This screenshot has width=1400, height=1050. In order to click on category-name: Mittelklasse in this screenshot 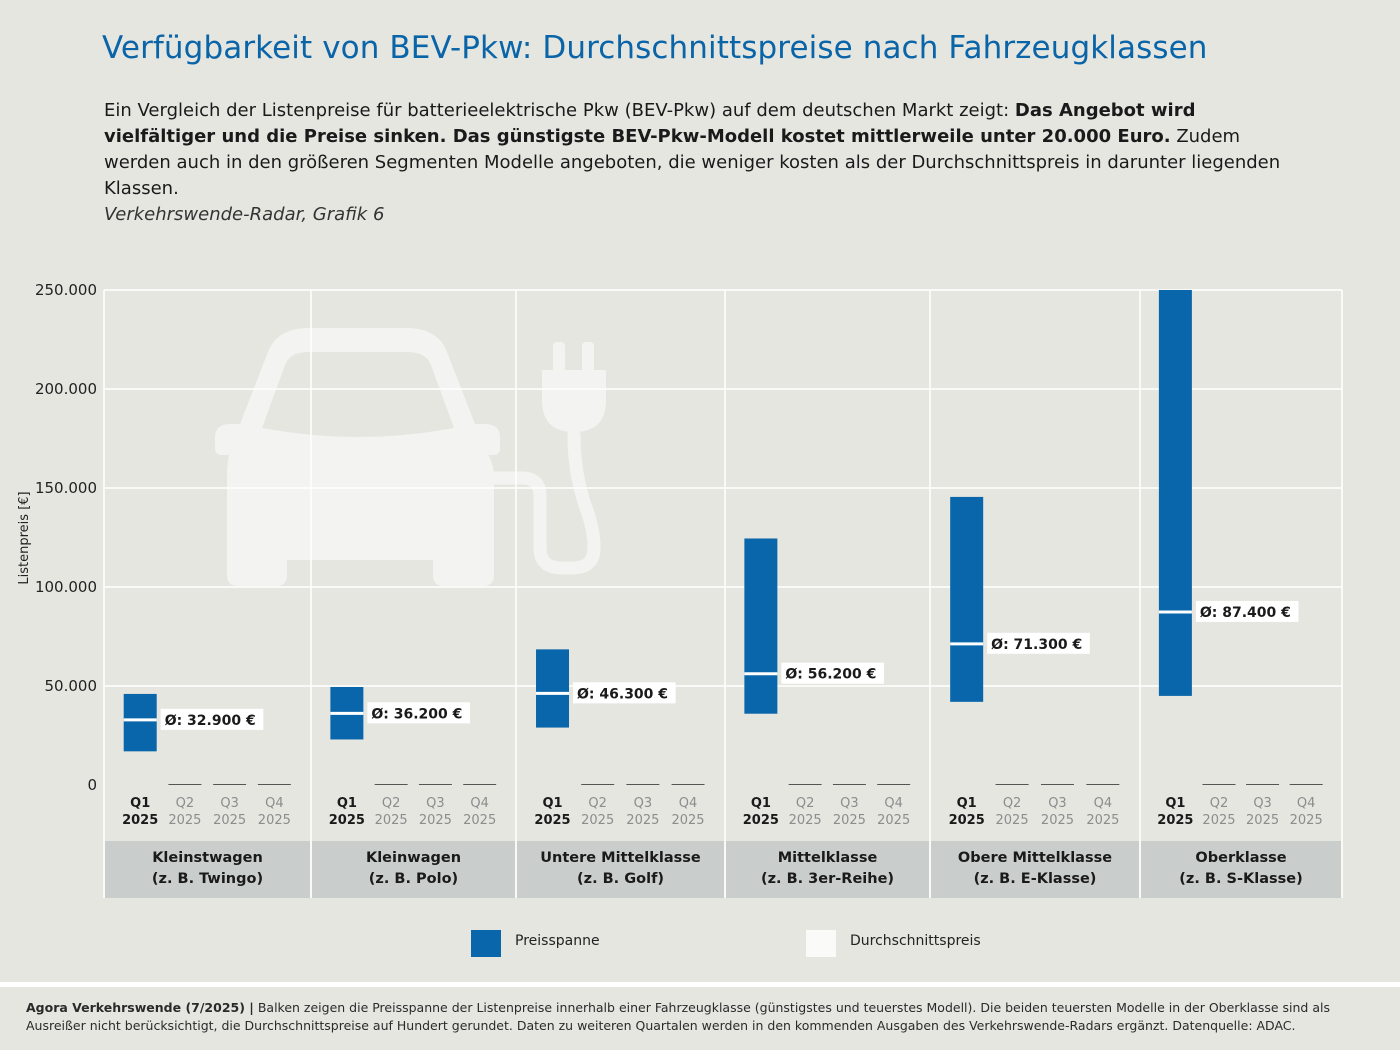, I will do `click(828, 858)`.